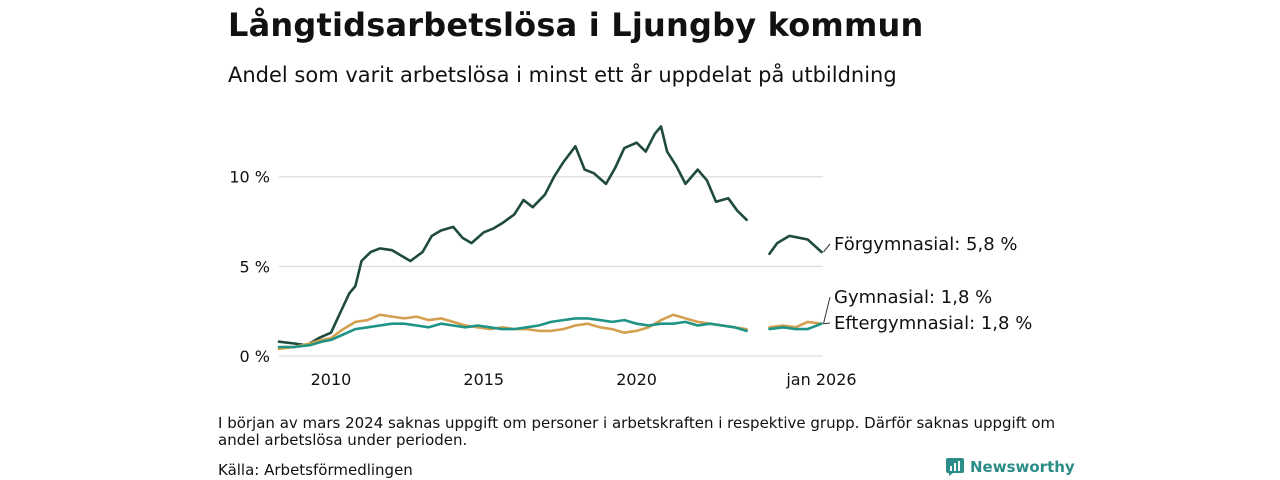 This screenshot has height=480, width=1280. What do you see at coordinates (795, 245) in the screenshot?
I see `series-line-förgymnasial` at bounding box center [795, 245].